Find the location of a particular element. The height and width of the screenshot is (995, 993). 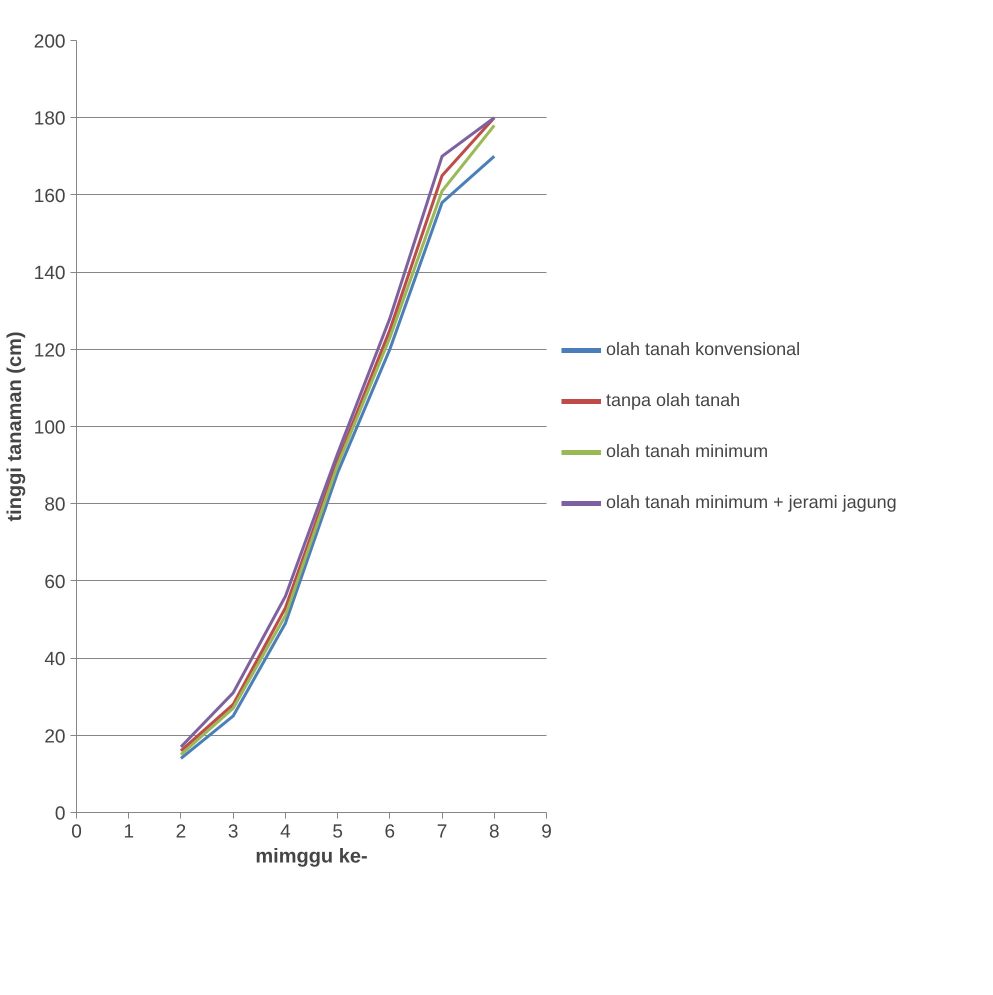

y-tick-label: 200 is located at coordinates (50, 42).